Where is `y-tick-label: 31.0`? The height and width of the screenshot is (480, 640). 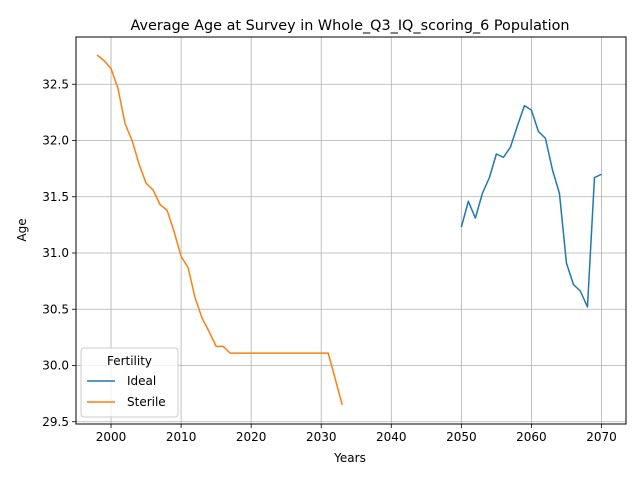
y-tick-label: 31.0 is located at coordinates (55, 253).